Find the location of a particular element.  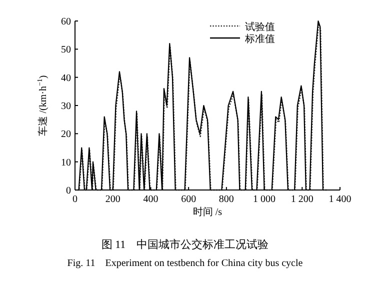

caption: 图 11 中国城市公交标准工况试验 is located at coordinates (185, 244).